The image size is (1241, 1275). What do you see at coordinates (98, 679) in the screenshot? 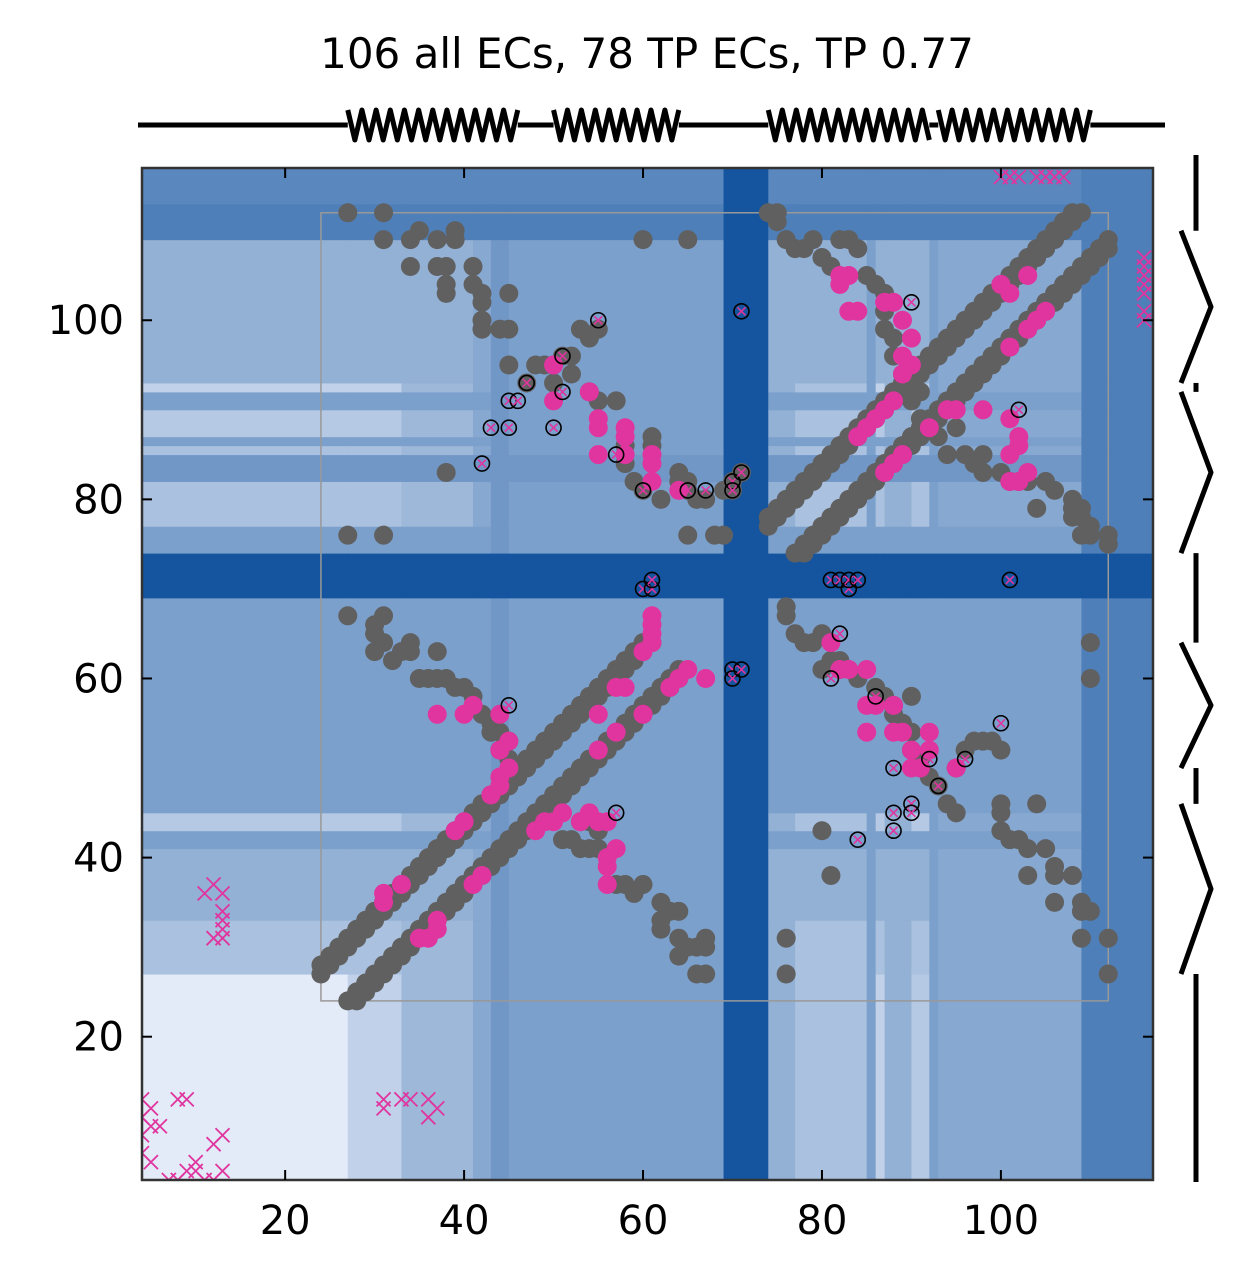
I see `y-tick-label: 60` at bounding box center [98, 679].